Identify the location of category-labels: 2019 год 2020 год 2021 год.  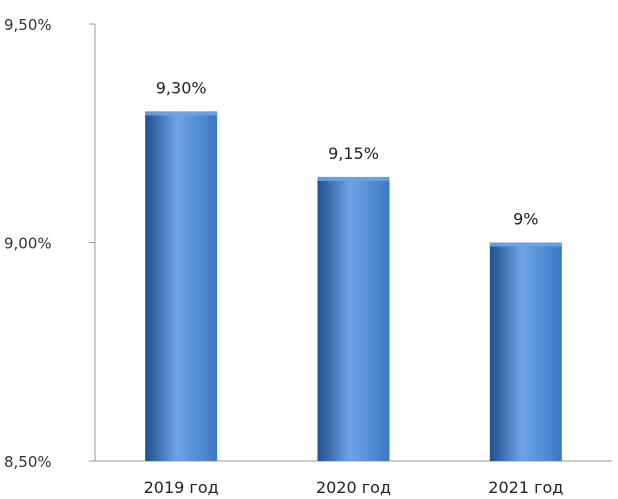
(354, 487).